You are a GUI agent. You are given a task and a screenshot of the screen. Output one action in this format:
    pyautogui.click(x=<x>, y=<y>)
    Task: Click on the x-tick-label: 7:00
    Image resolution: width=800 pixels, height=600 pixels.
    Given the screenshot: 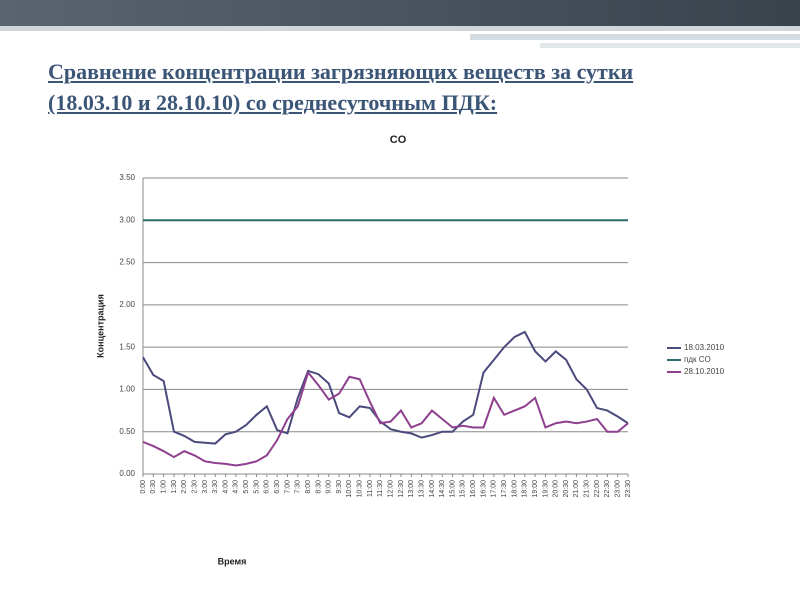 What is the action you would take?
    pyautogui.click(x=287, y=487)
    